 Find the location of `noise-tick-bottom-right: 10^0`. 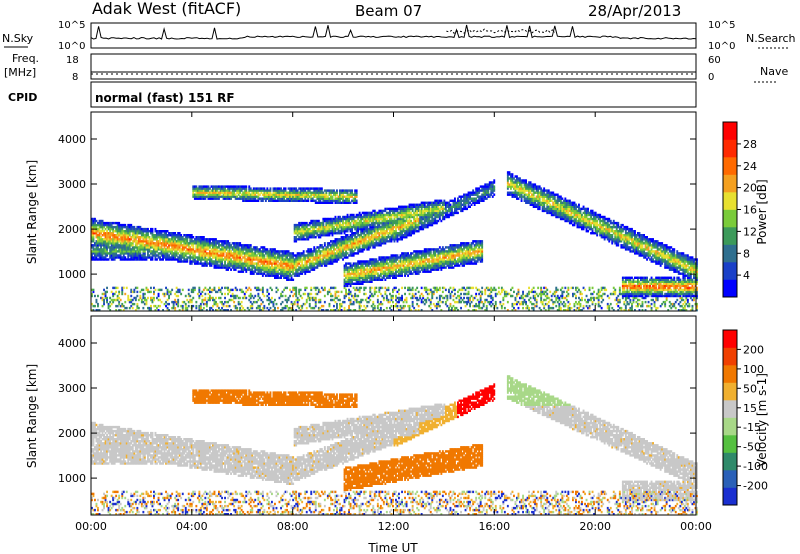

noise-tick-bottom-right: 10^0 is located at coordinates (721, 46).